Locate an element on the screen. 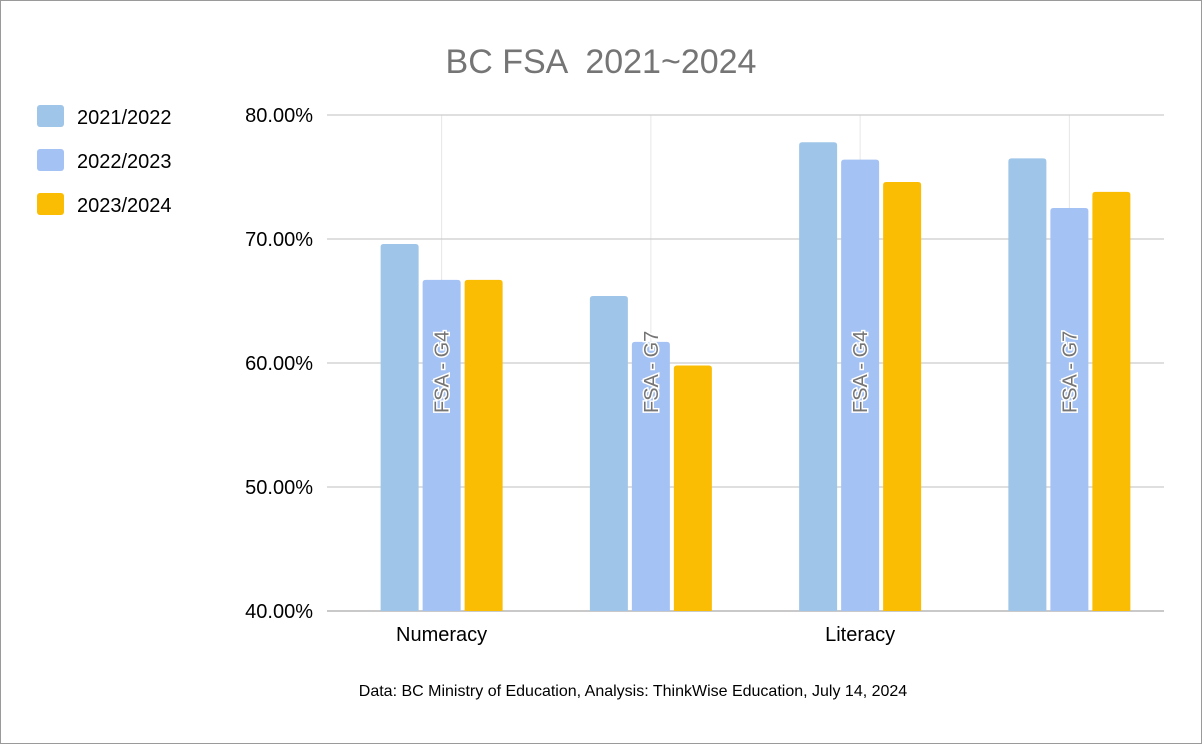 The height and width of the screenshot is (748, 1202). x-axis-group-labels: Numeracy Literacy is located at coordinates (645, 635).